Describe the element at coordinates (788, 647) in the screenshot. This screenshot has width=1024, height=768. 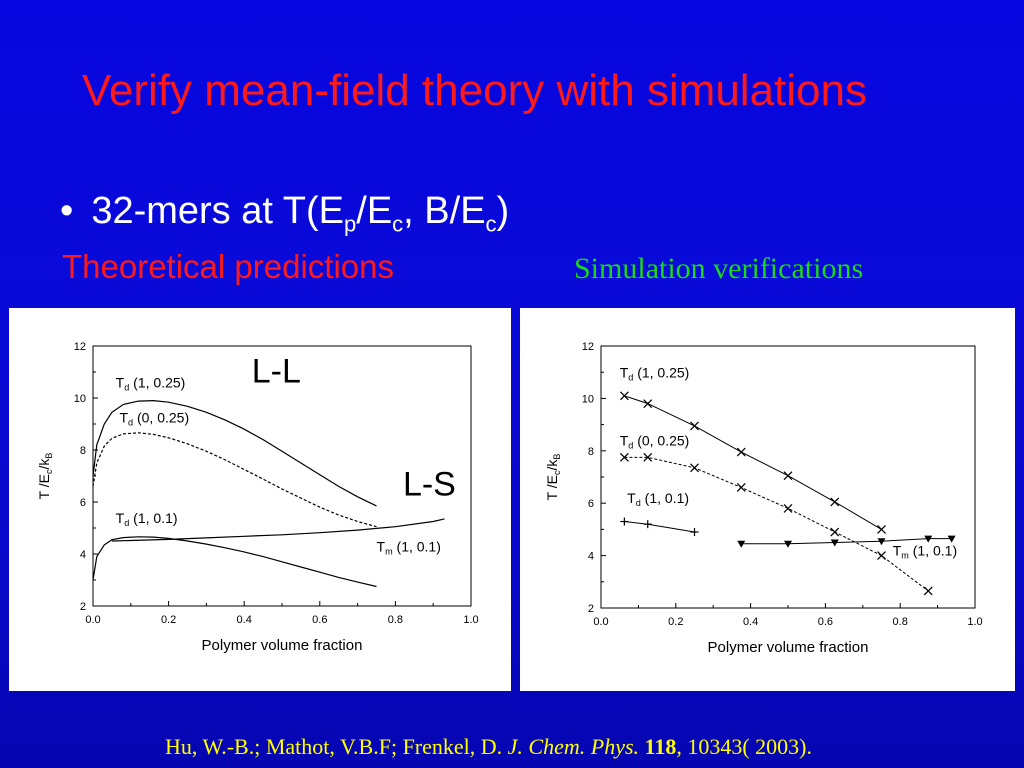
I see `sim-x-axis-label: Polymer volume fraction` at that location.